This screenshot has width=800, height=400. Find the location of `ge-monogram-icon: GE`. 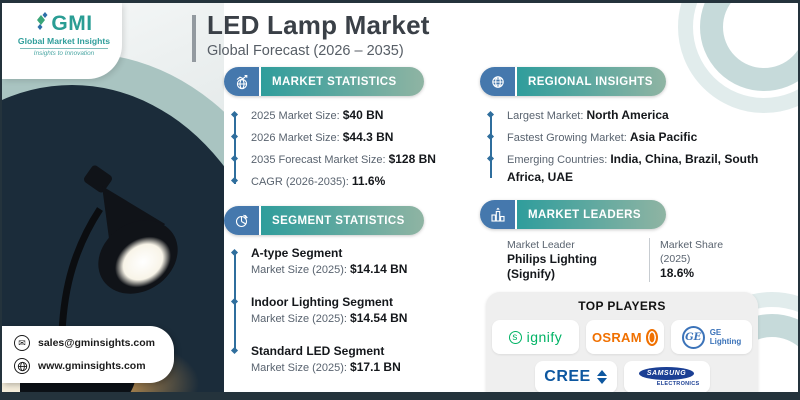

ge-monogram-icon: GE is located at coordinates (693, 337).